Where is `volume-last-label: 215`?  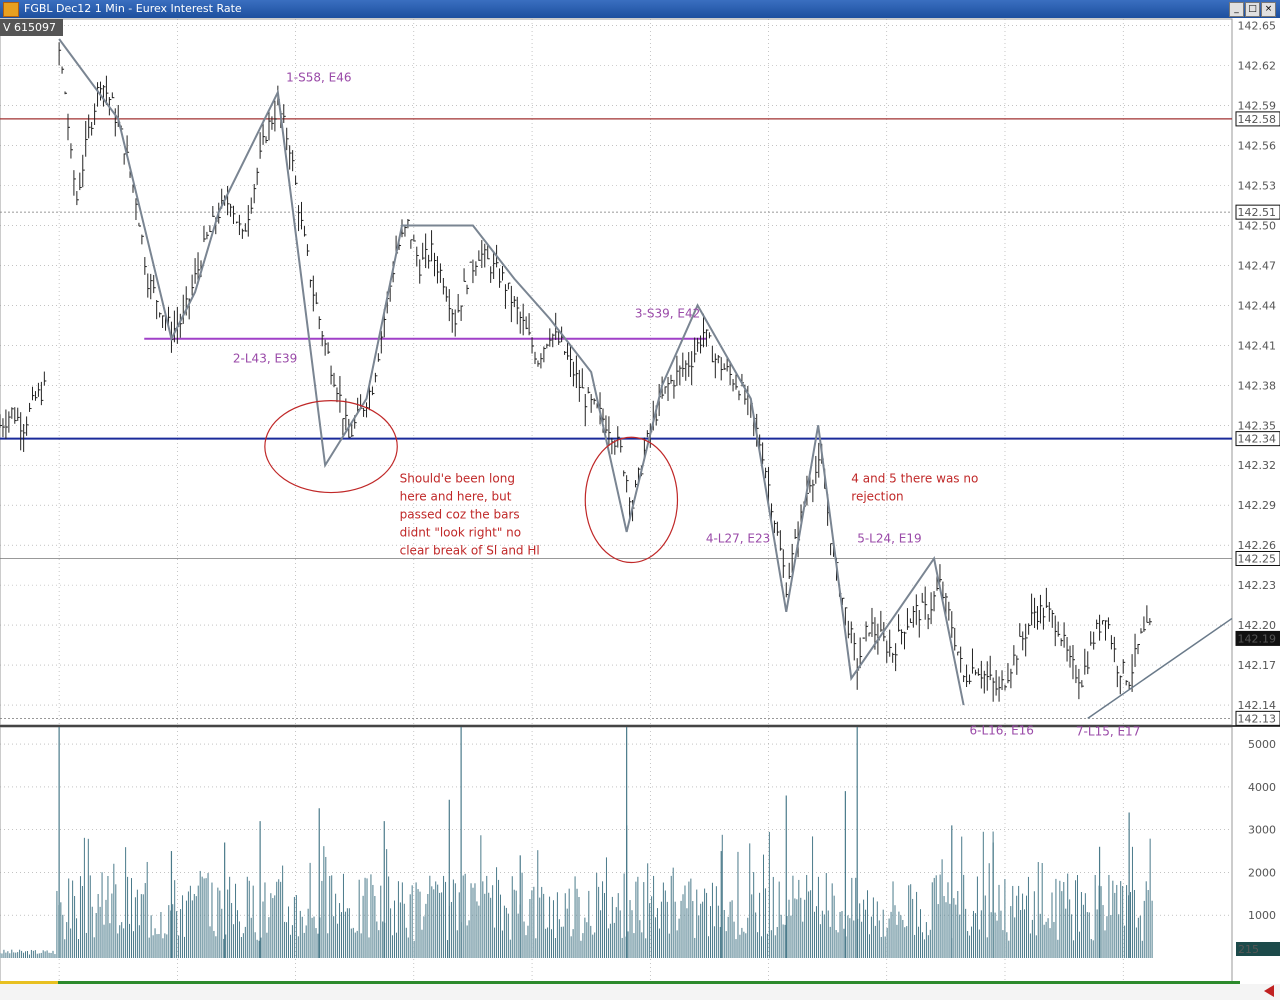
volume-last-label: 215 is located at coordinates (1248, 949).